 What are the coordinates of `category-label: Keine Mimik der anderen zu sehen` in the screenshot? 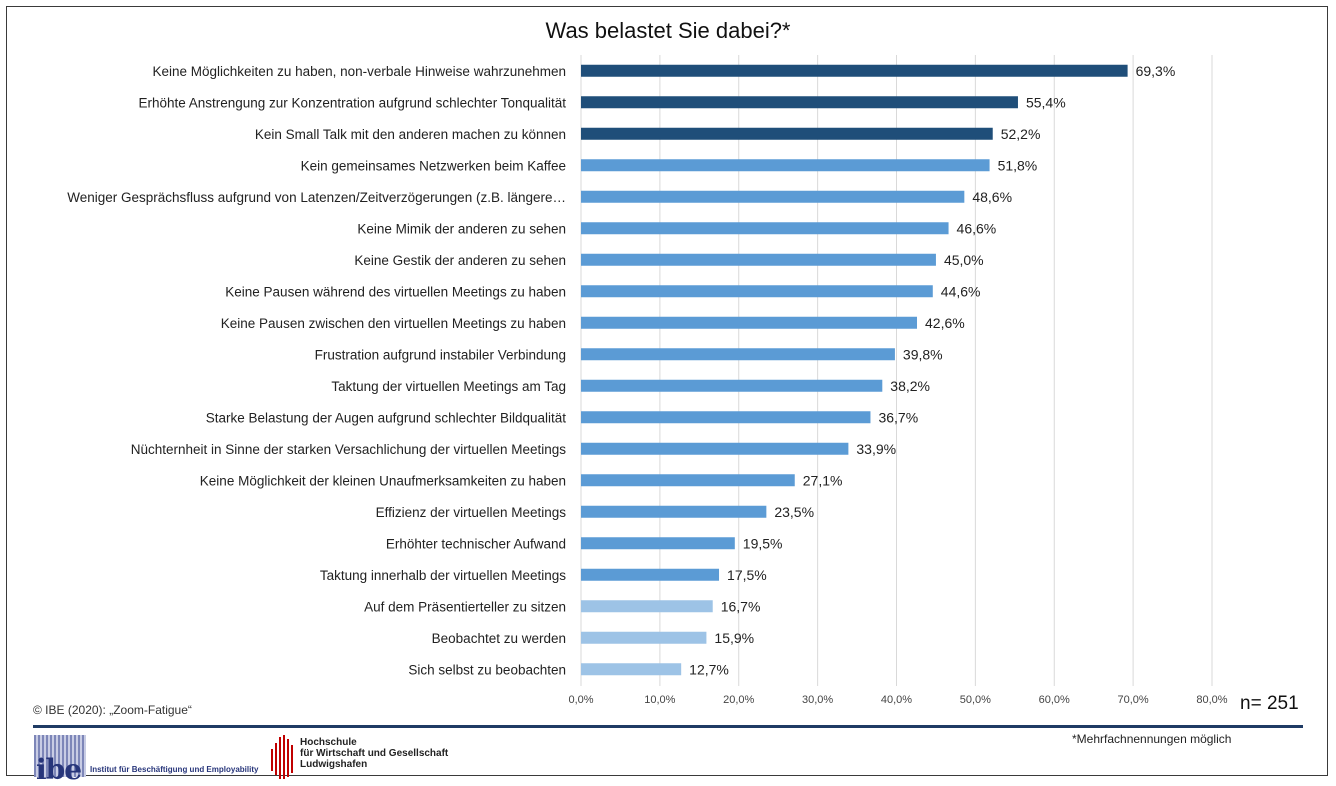 It's located at (461, 228).